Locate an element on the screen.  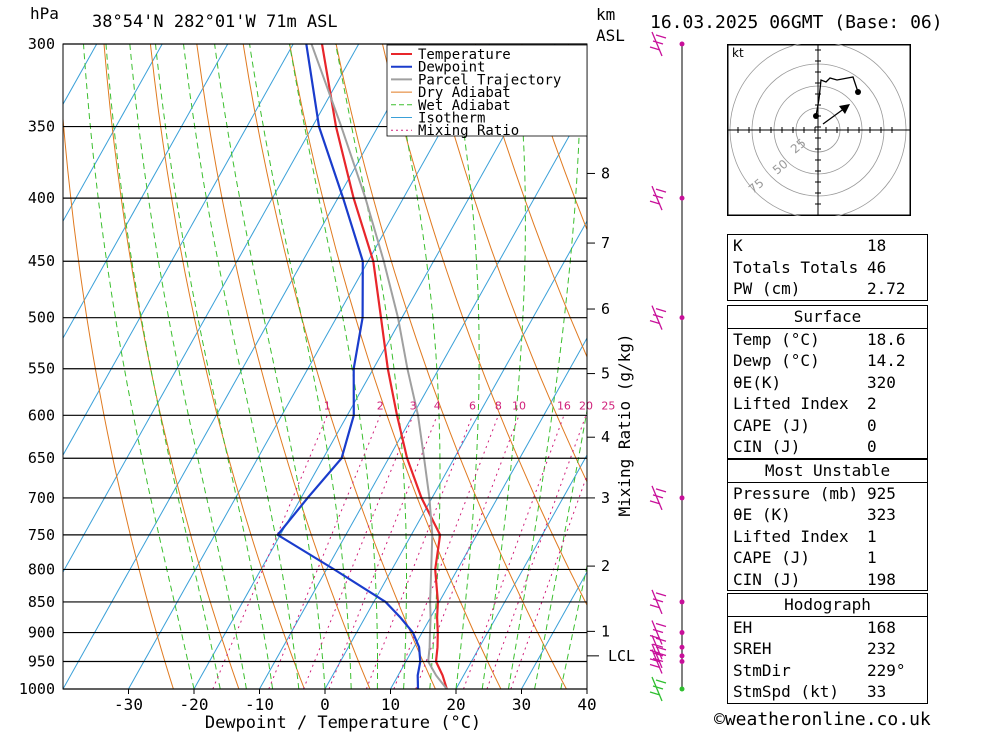
mixing-ratio-label: 8 is located at coordinates (498, 405).